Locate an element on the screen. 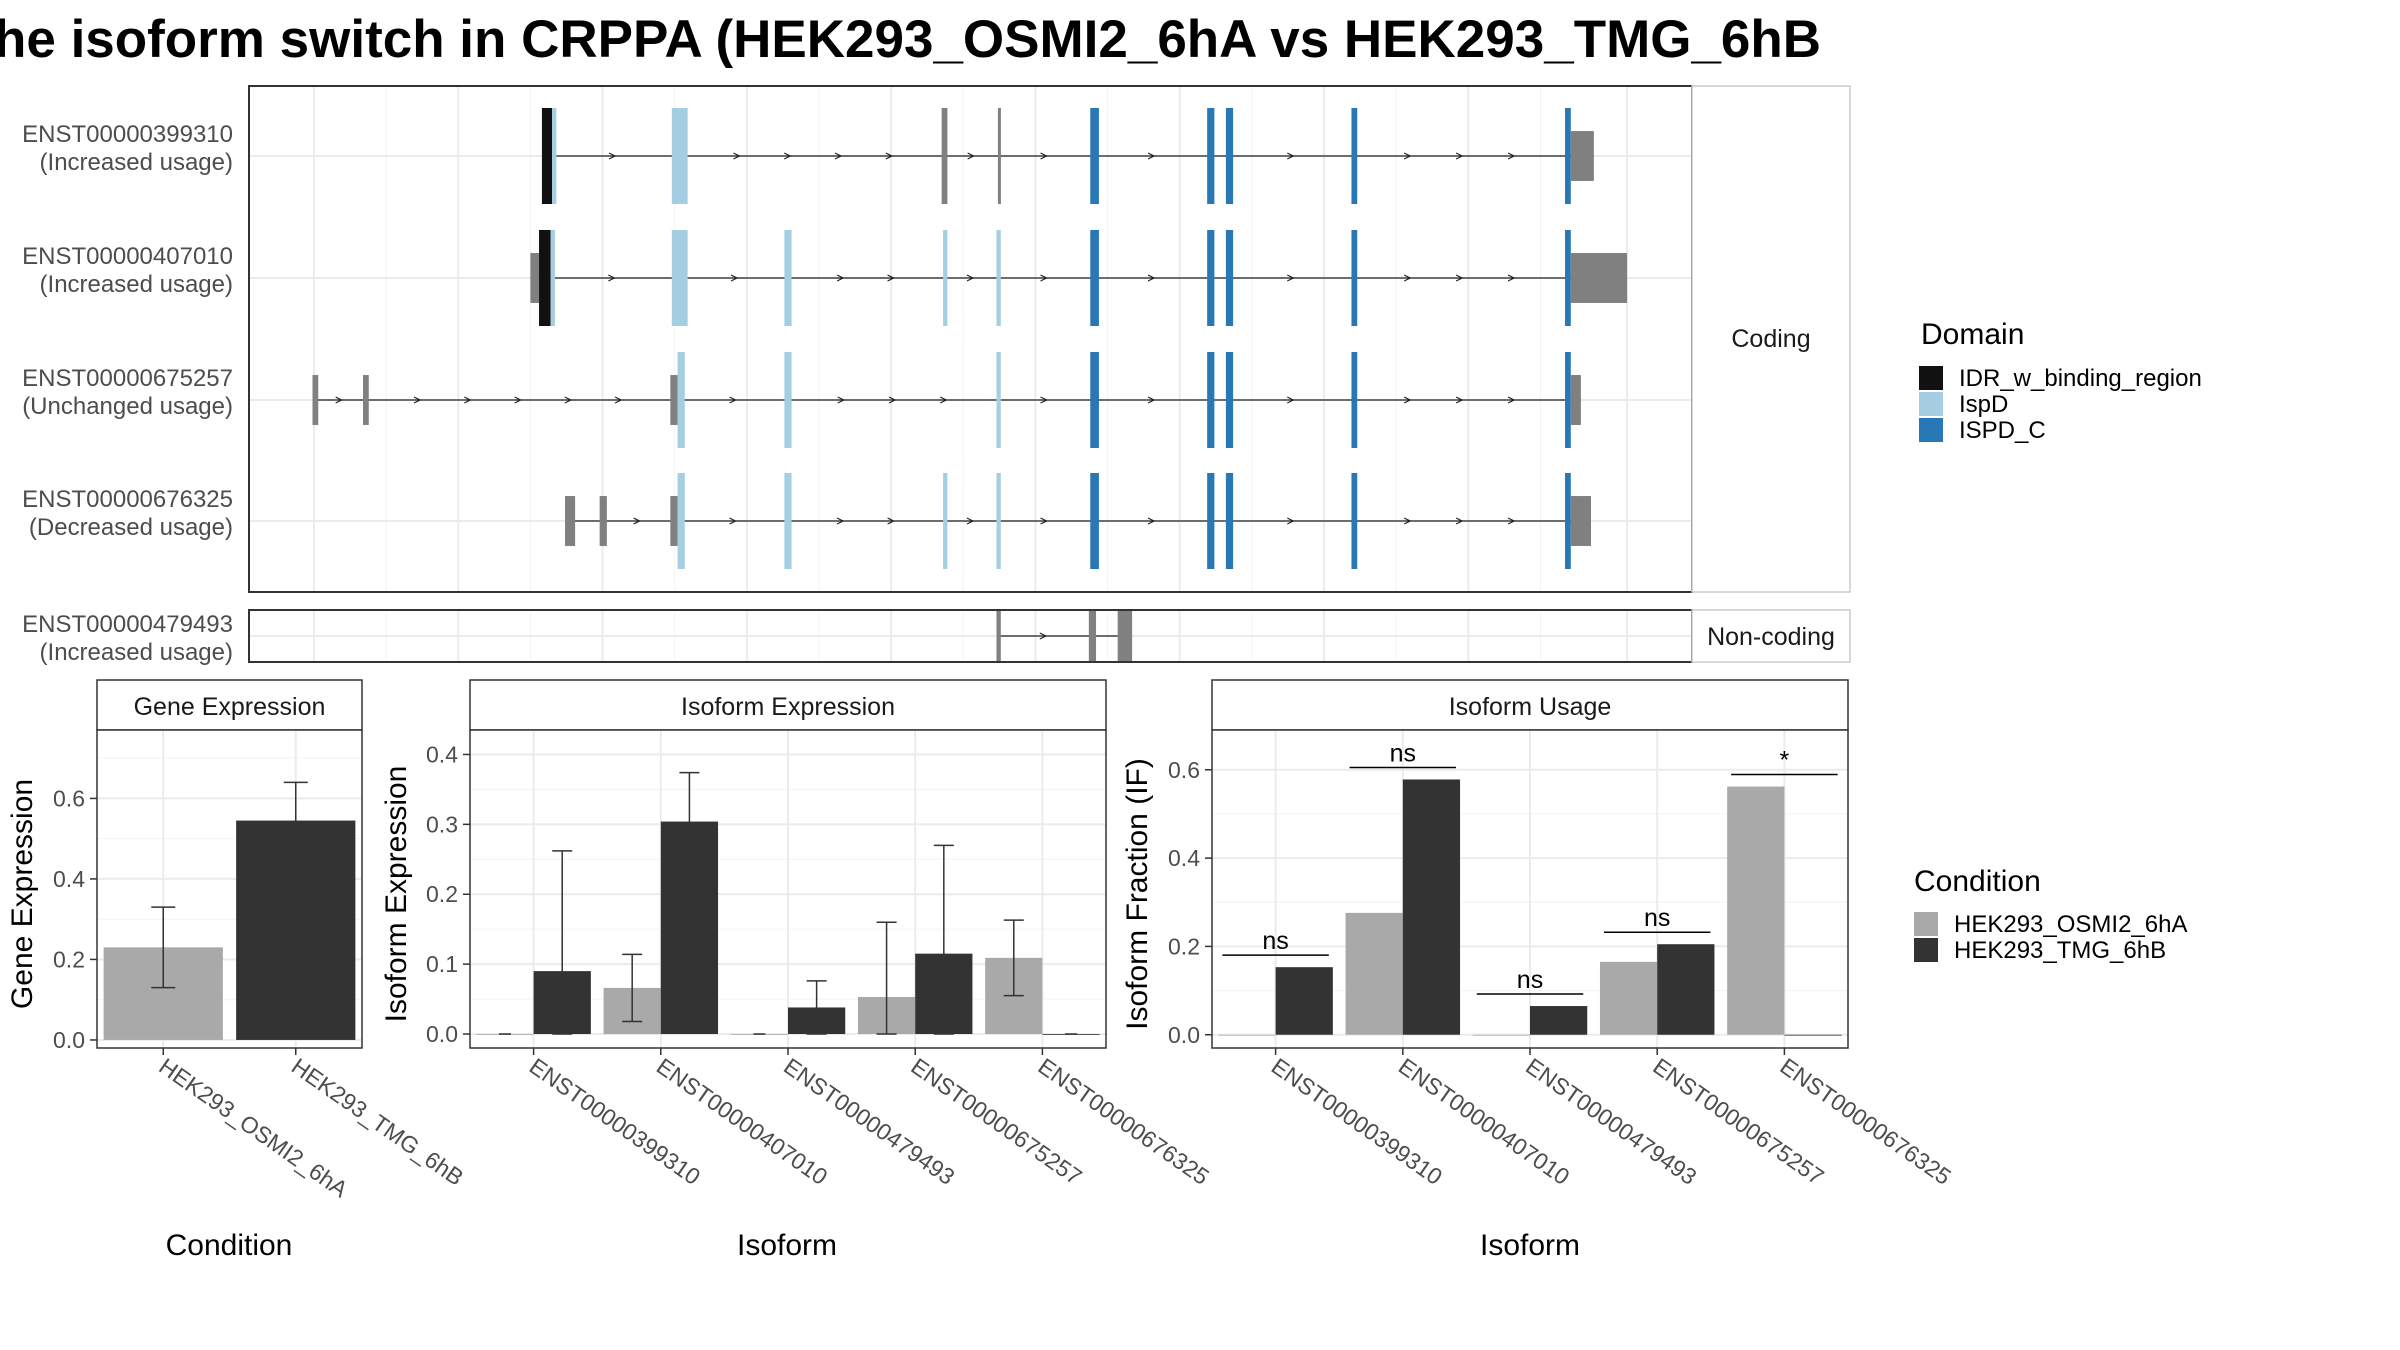 Image resolution: width=2400 pixels, height=1350 pixels. noncoding-strip is located at coordinates (1771, 636).